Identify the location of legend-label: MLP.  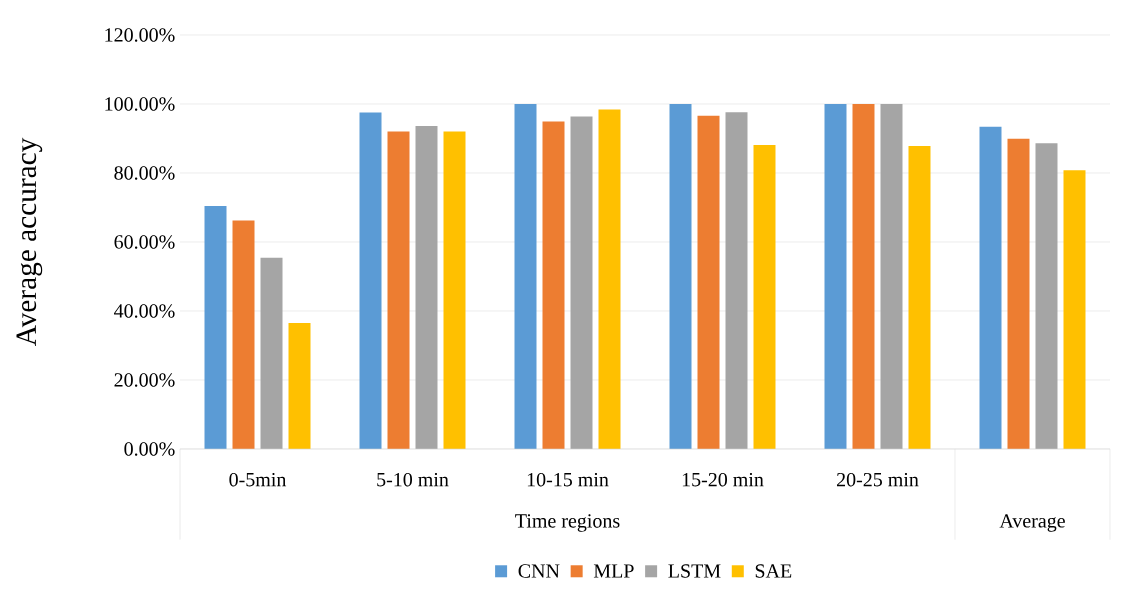
(613, 571).